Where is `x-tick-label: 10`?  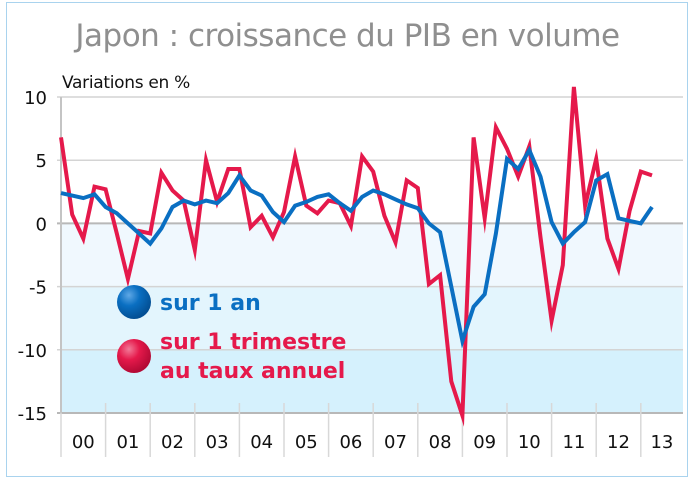
x-tick-label: 10 is located at coordinates (529, 442).